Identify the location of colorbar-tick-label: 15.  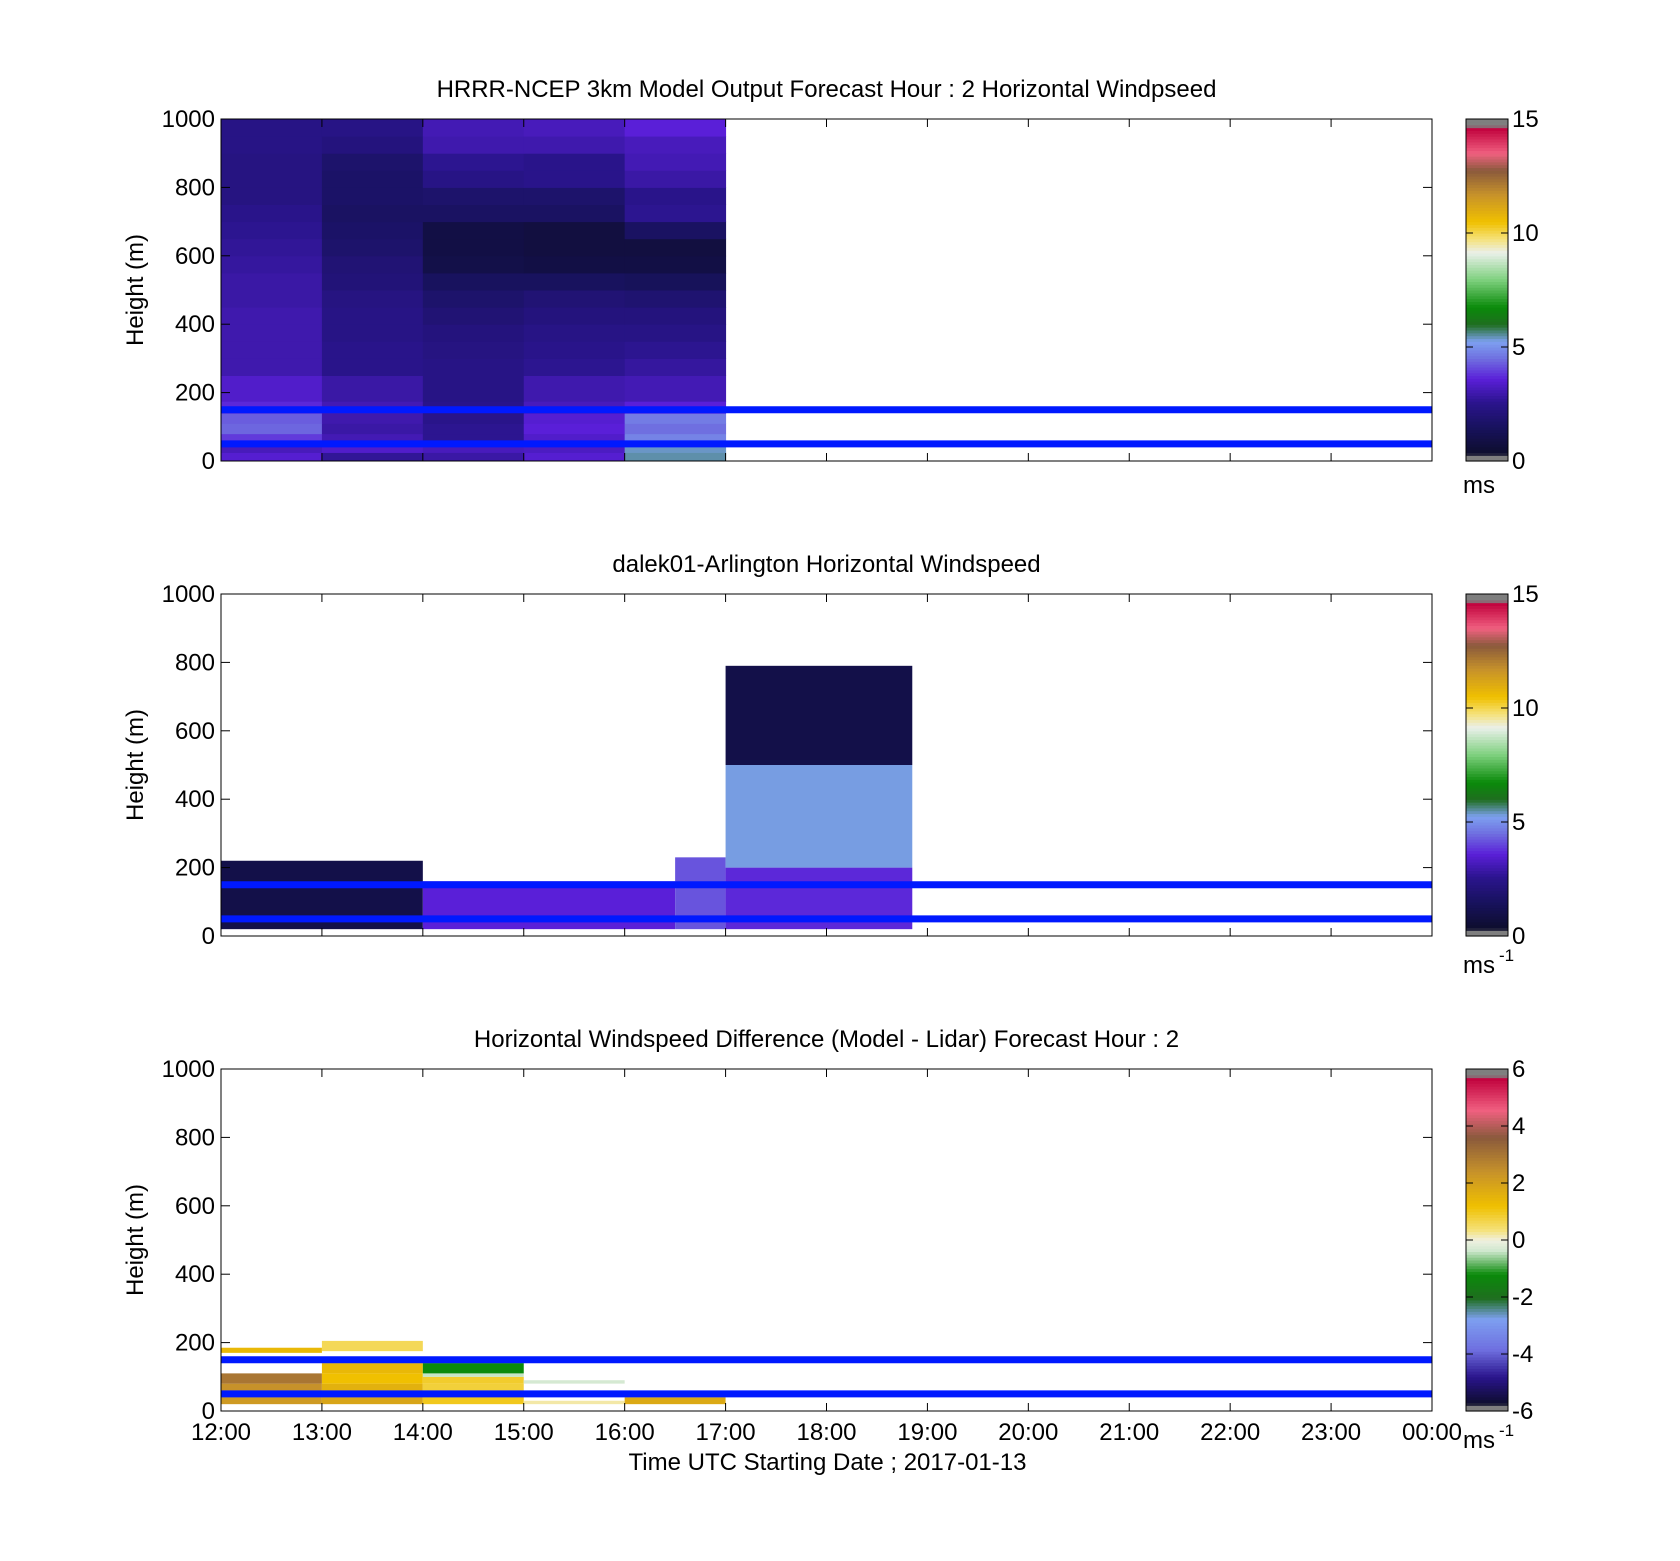
(1525, 594).